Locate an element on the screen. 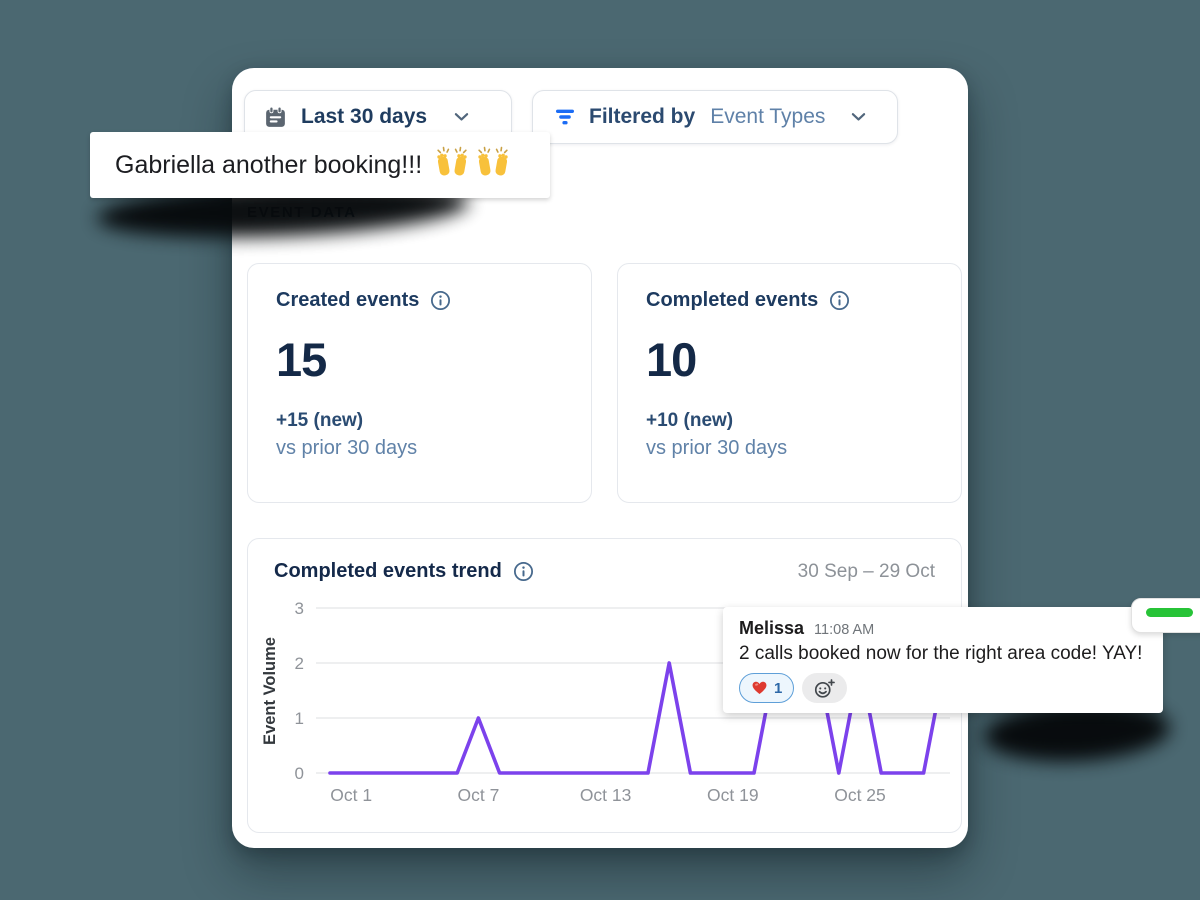 Image resolution: width=1200 pixels, height=900 pixels. stat-value: 10 is located at coordinates (671, 359).